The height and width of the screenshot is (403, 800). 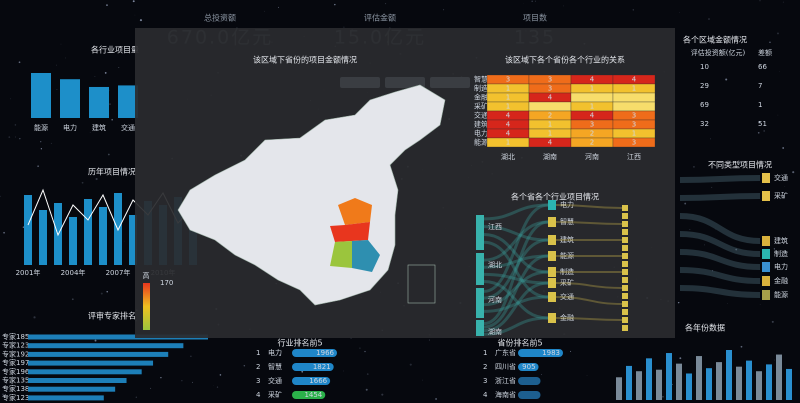 What do you see at coordinates (15, 336) in the screenshot?
I see `expert-name: 专家185` at bounding box center [15, 336].